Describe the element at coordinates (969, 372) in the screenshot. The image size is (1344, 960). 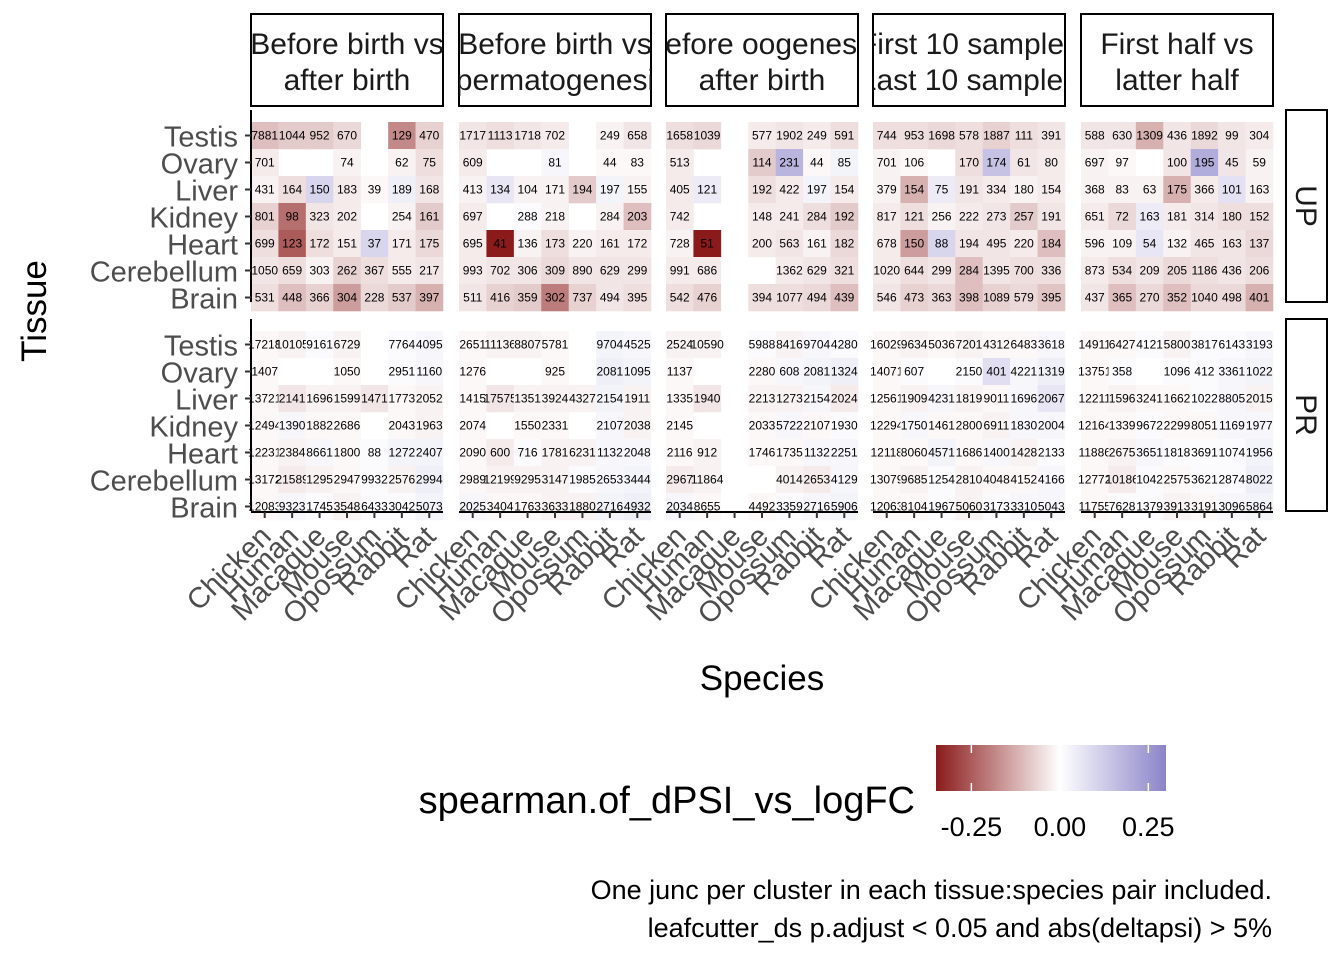
I see `cell-value-label: 2150` at that location.